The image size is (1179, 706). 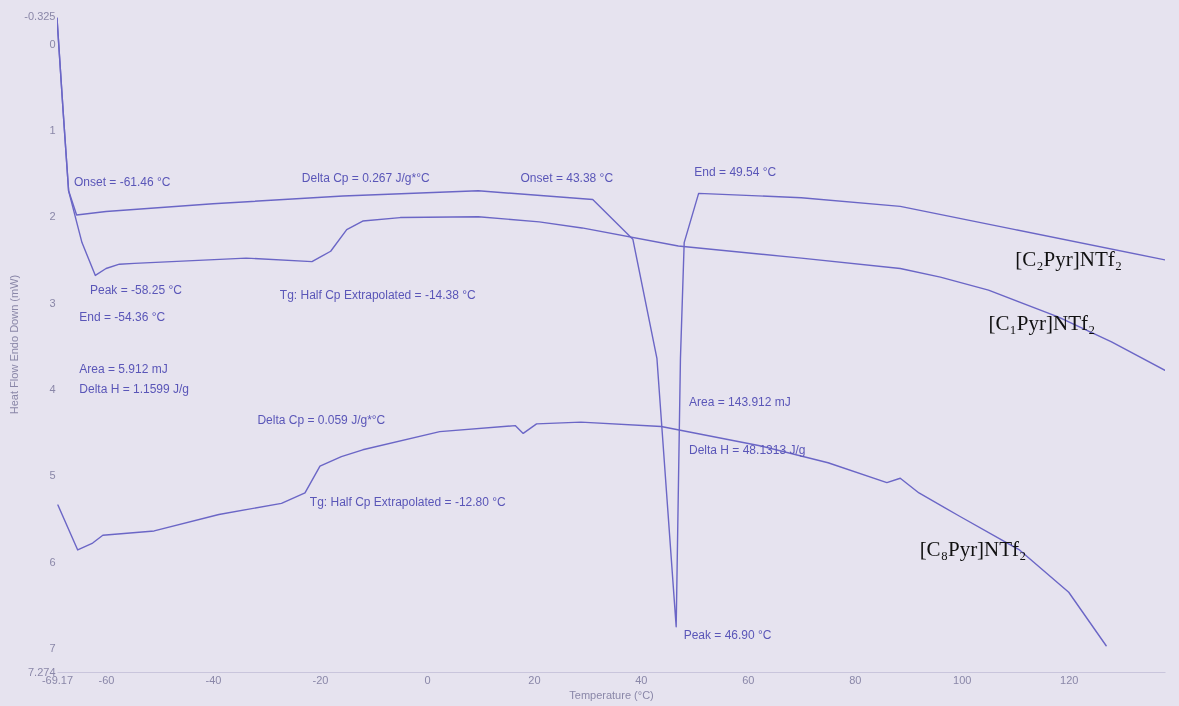 I want to click on x-tick-label: 100, so click(x=962, y=679).